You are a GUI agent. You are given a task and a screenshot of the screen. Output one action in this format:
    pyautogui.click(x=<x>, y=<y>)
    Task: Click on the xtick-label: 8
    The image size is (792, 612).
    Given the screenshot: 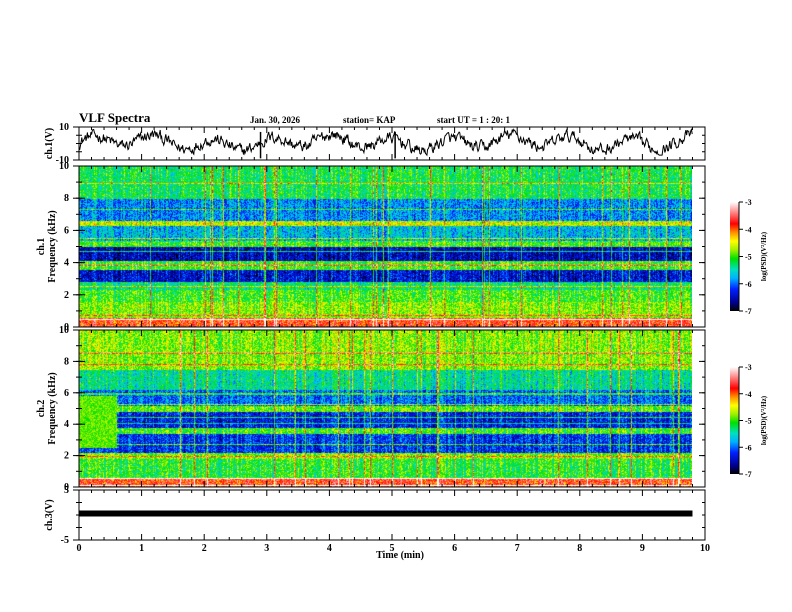 What is the action you would take?
    pyautogui.click(x=579, y=548)
    